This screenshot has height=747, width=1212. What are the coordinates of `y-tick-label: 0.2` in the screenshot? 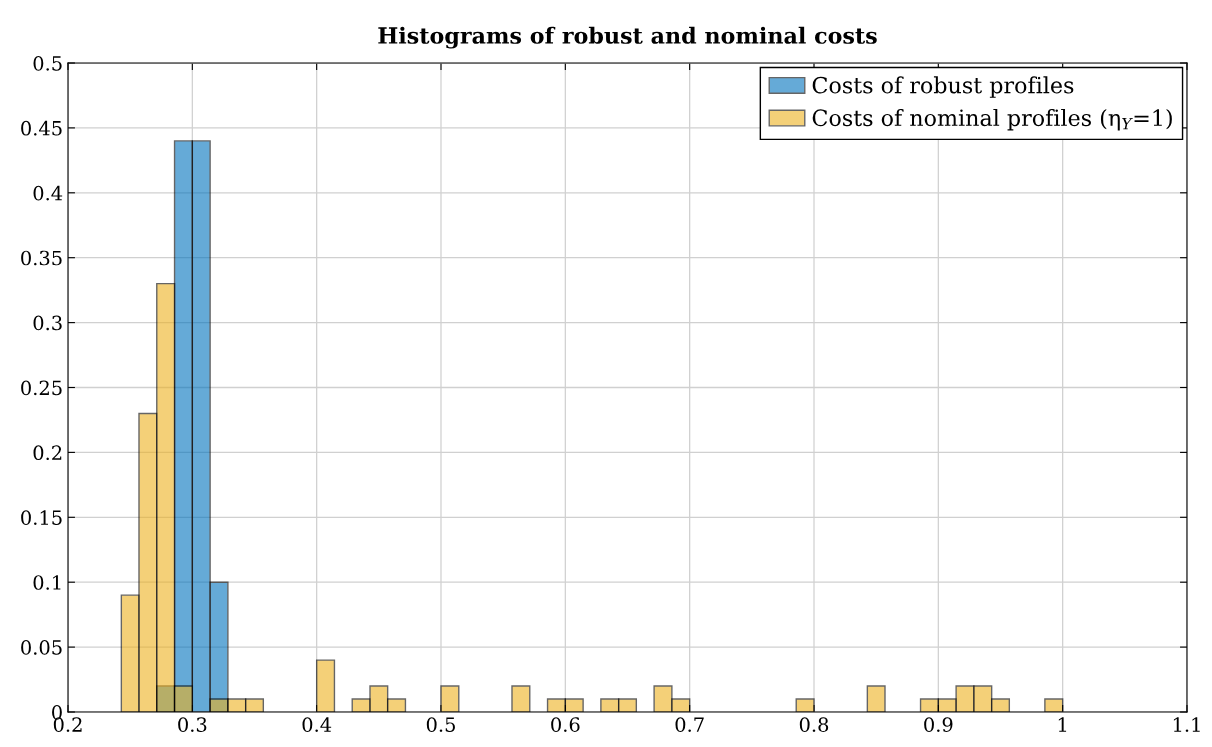 It's located at (47, 453).